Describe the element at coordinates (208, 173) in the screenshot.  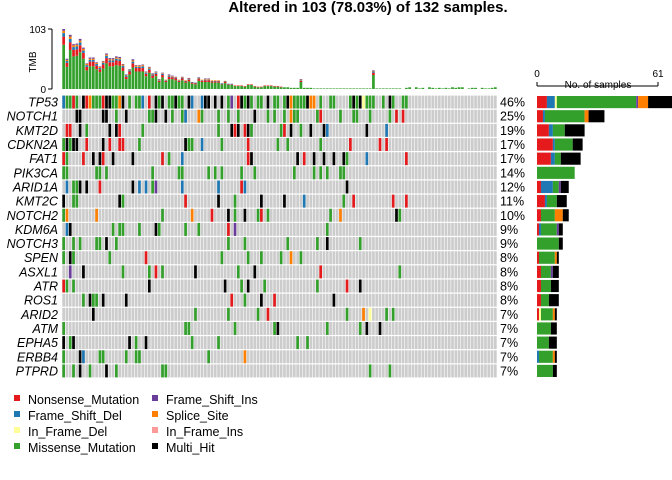
I see `mutation-cell-pik3ca-missense_mutation` at that location.